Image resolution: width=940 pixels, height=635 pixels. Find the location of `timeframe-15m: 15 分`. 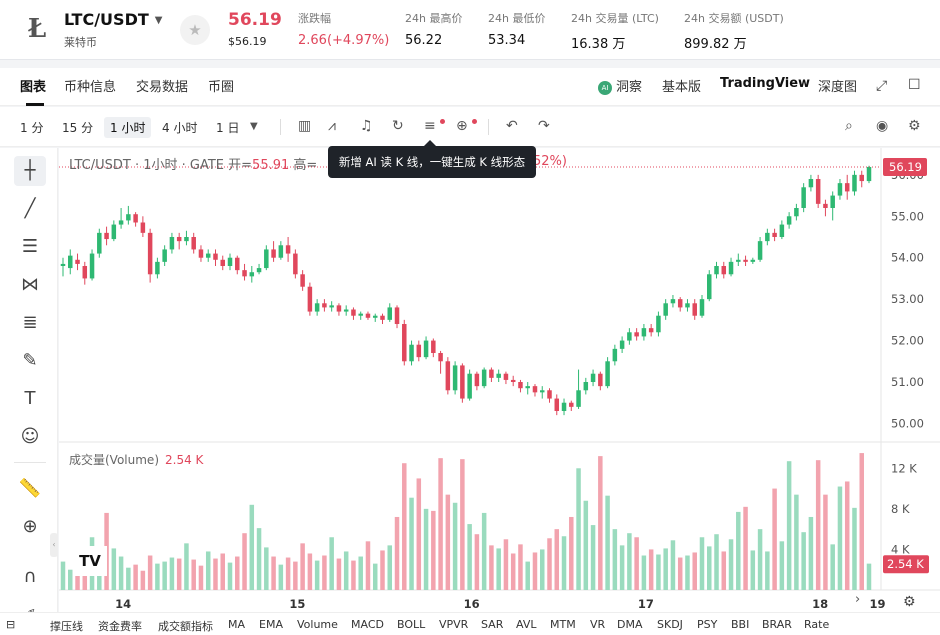

timeframe-15m: 15 分 is located at coordinates (78, 128).